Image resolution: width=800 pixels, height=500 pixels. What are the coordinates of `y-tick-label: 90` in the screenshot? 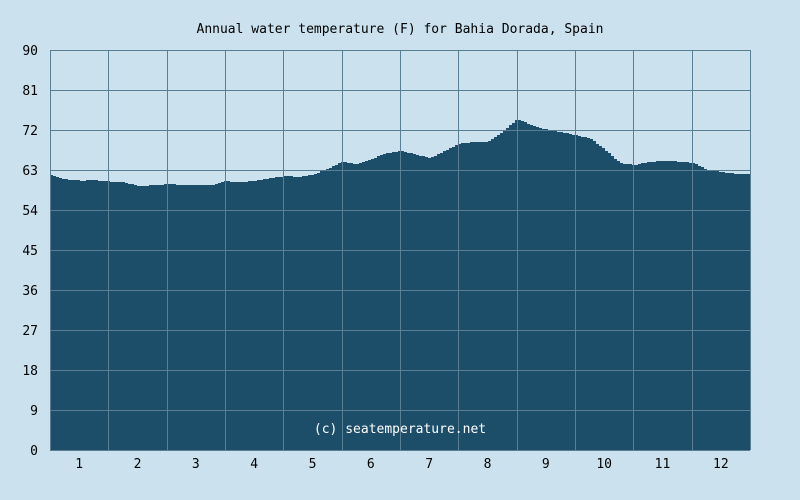 It's located at (30, 51).